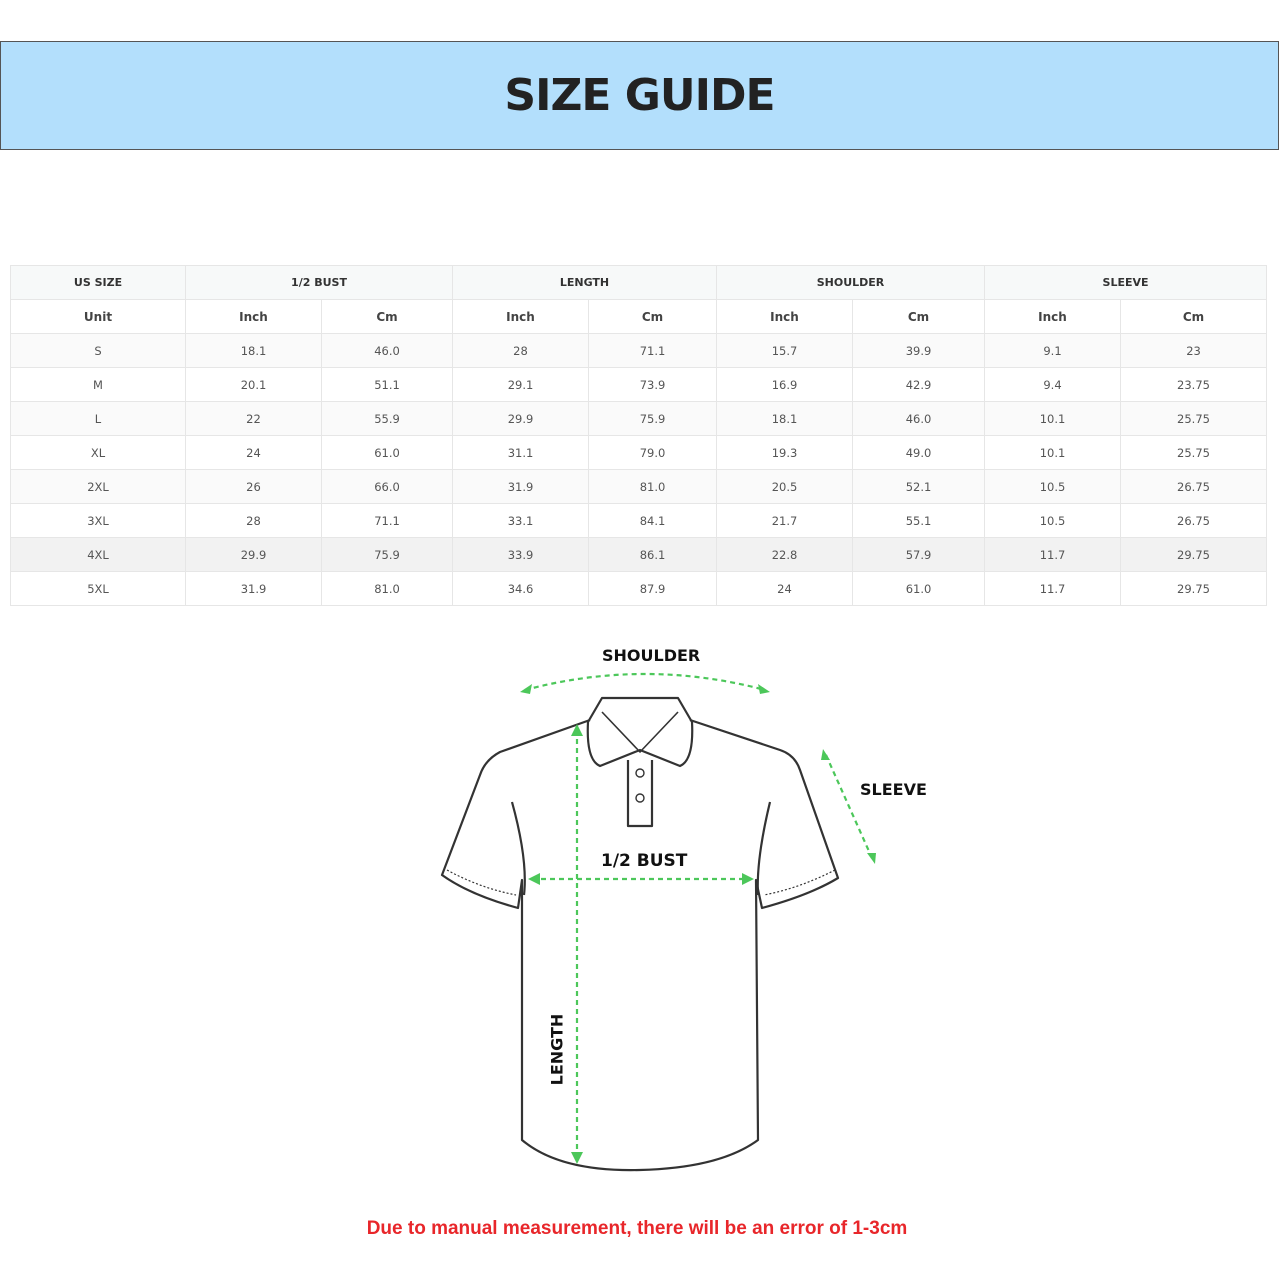 The image size is (1280, 1280). What do you see at coordinates (784, 384) in the screenshot?
I see `measurement-cell: 16.9` at bounding box center [784, 384].